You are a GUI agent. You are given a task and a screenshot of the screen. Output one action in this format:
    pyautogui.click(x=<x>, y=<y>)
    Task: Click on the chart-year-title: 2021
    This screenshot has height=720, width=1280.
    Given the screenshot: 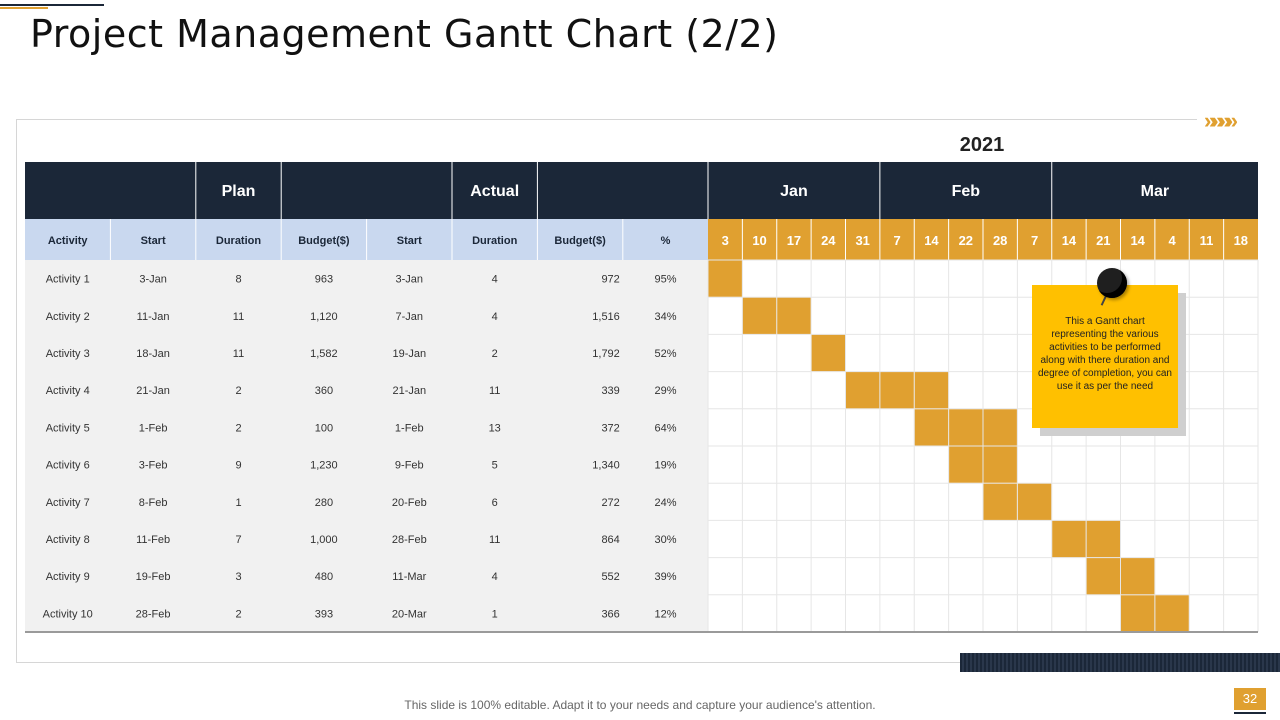 What is the action you would take?
    pyautogui.click(x=982, y=145)
    